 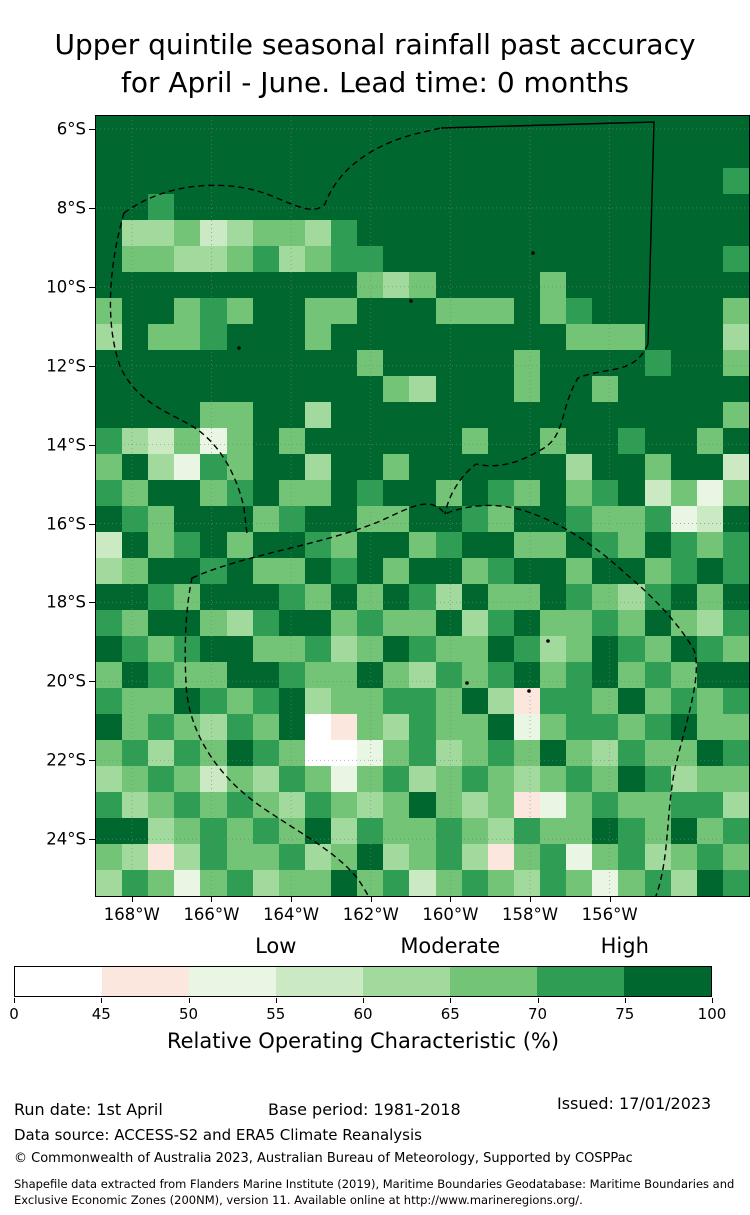 I want to click on x-tick-label: 156°W, so click(x=609, y=914).